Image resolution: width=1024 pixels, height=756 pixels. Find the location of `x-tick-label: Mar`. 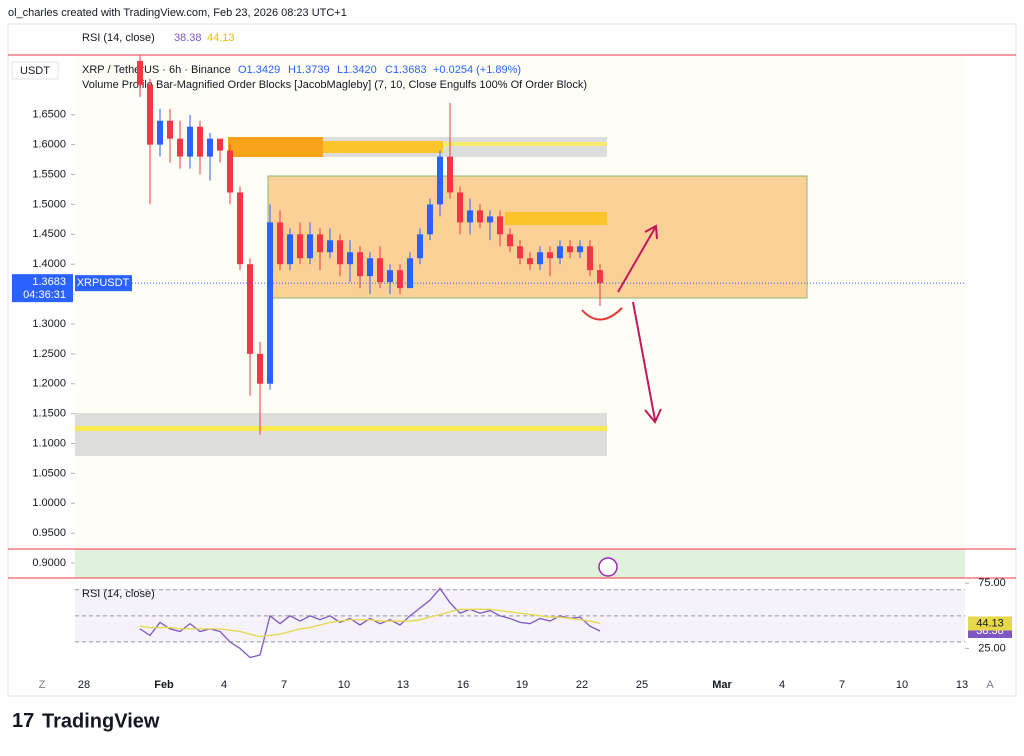

x-tick-label: Mar is located at coordinates (722, 685).